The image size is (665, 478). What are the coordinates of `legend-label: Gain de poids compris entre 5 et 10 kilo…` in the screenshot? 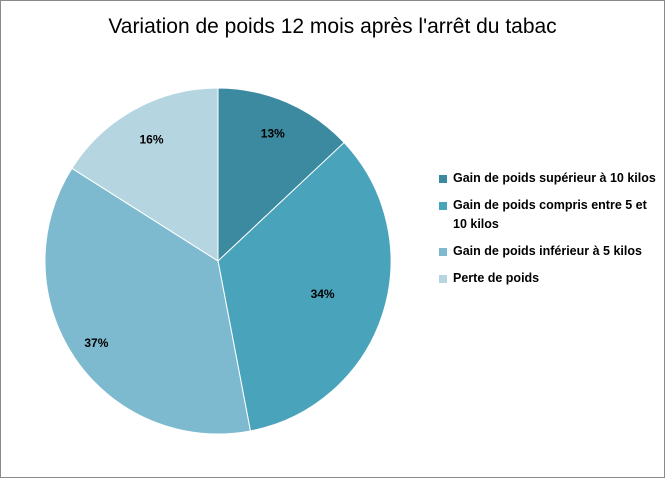 It's located at (550, 214).